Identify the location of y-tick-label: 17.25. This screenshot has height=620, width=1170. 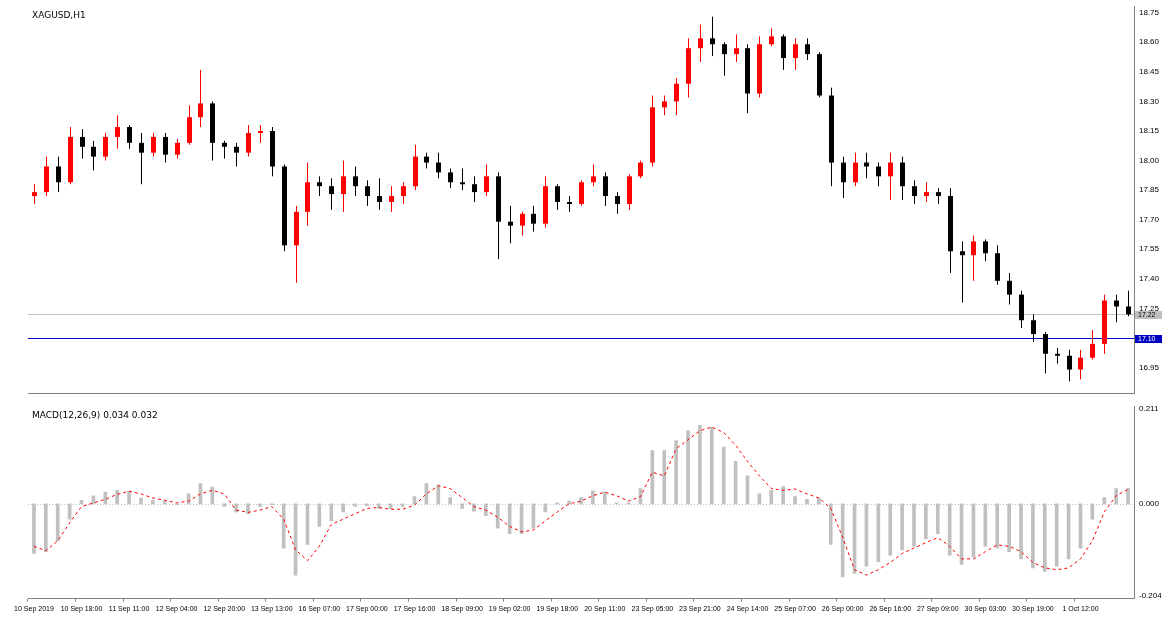
(1149, 308).